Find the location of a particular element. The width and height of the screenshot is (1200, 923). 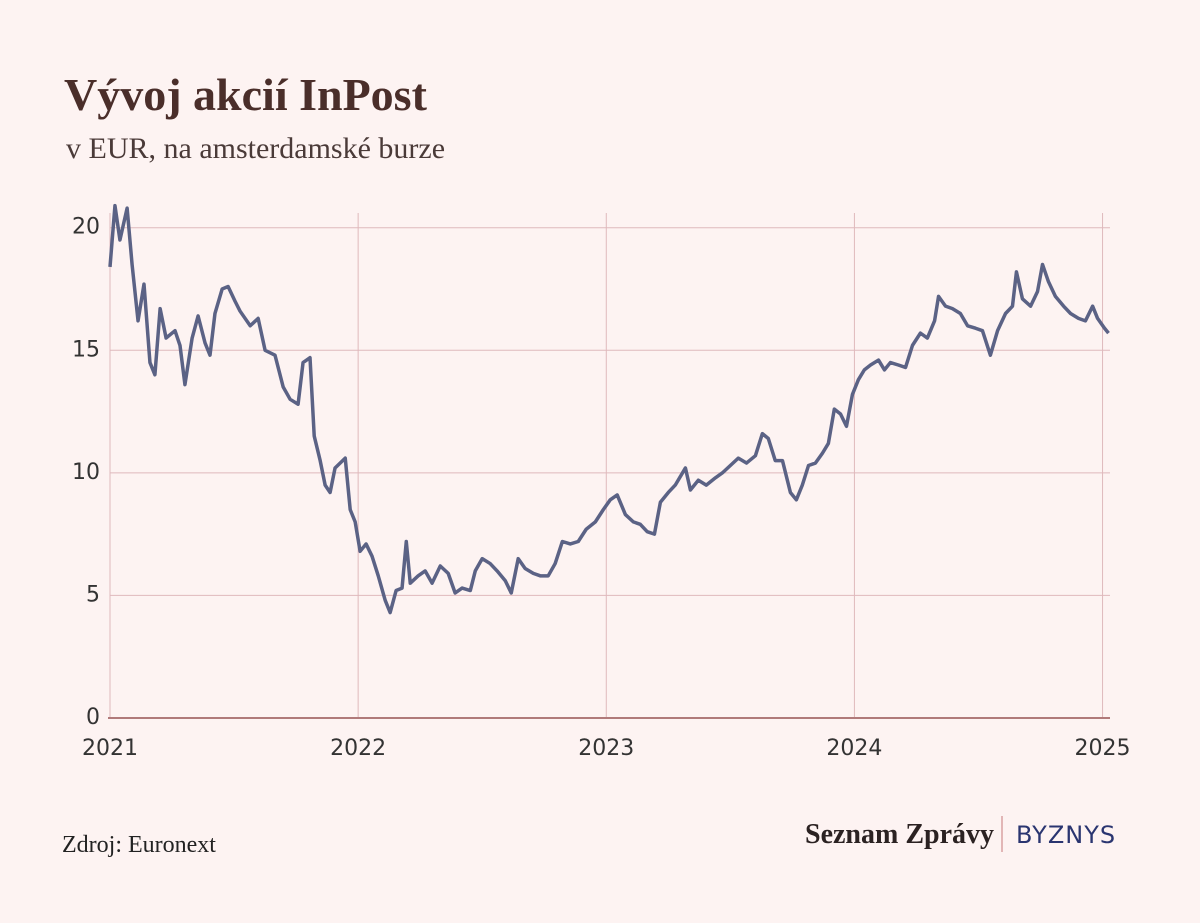

y-tick-label: 0 is located at coordinates (93, 717).